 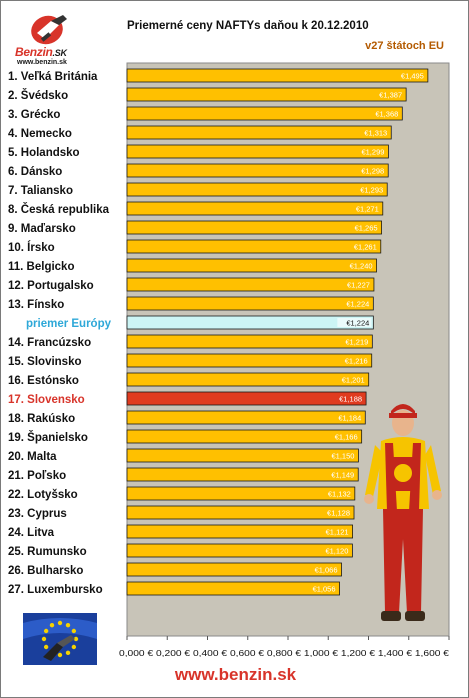 I want to click on value-label: €1,387, so click(x=390, y=95).